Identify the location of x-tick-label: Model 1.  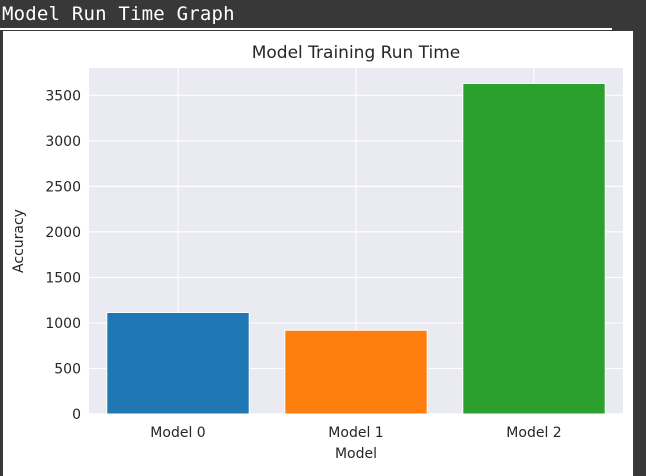
(355, 433).